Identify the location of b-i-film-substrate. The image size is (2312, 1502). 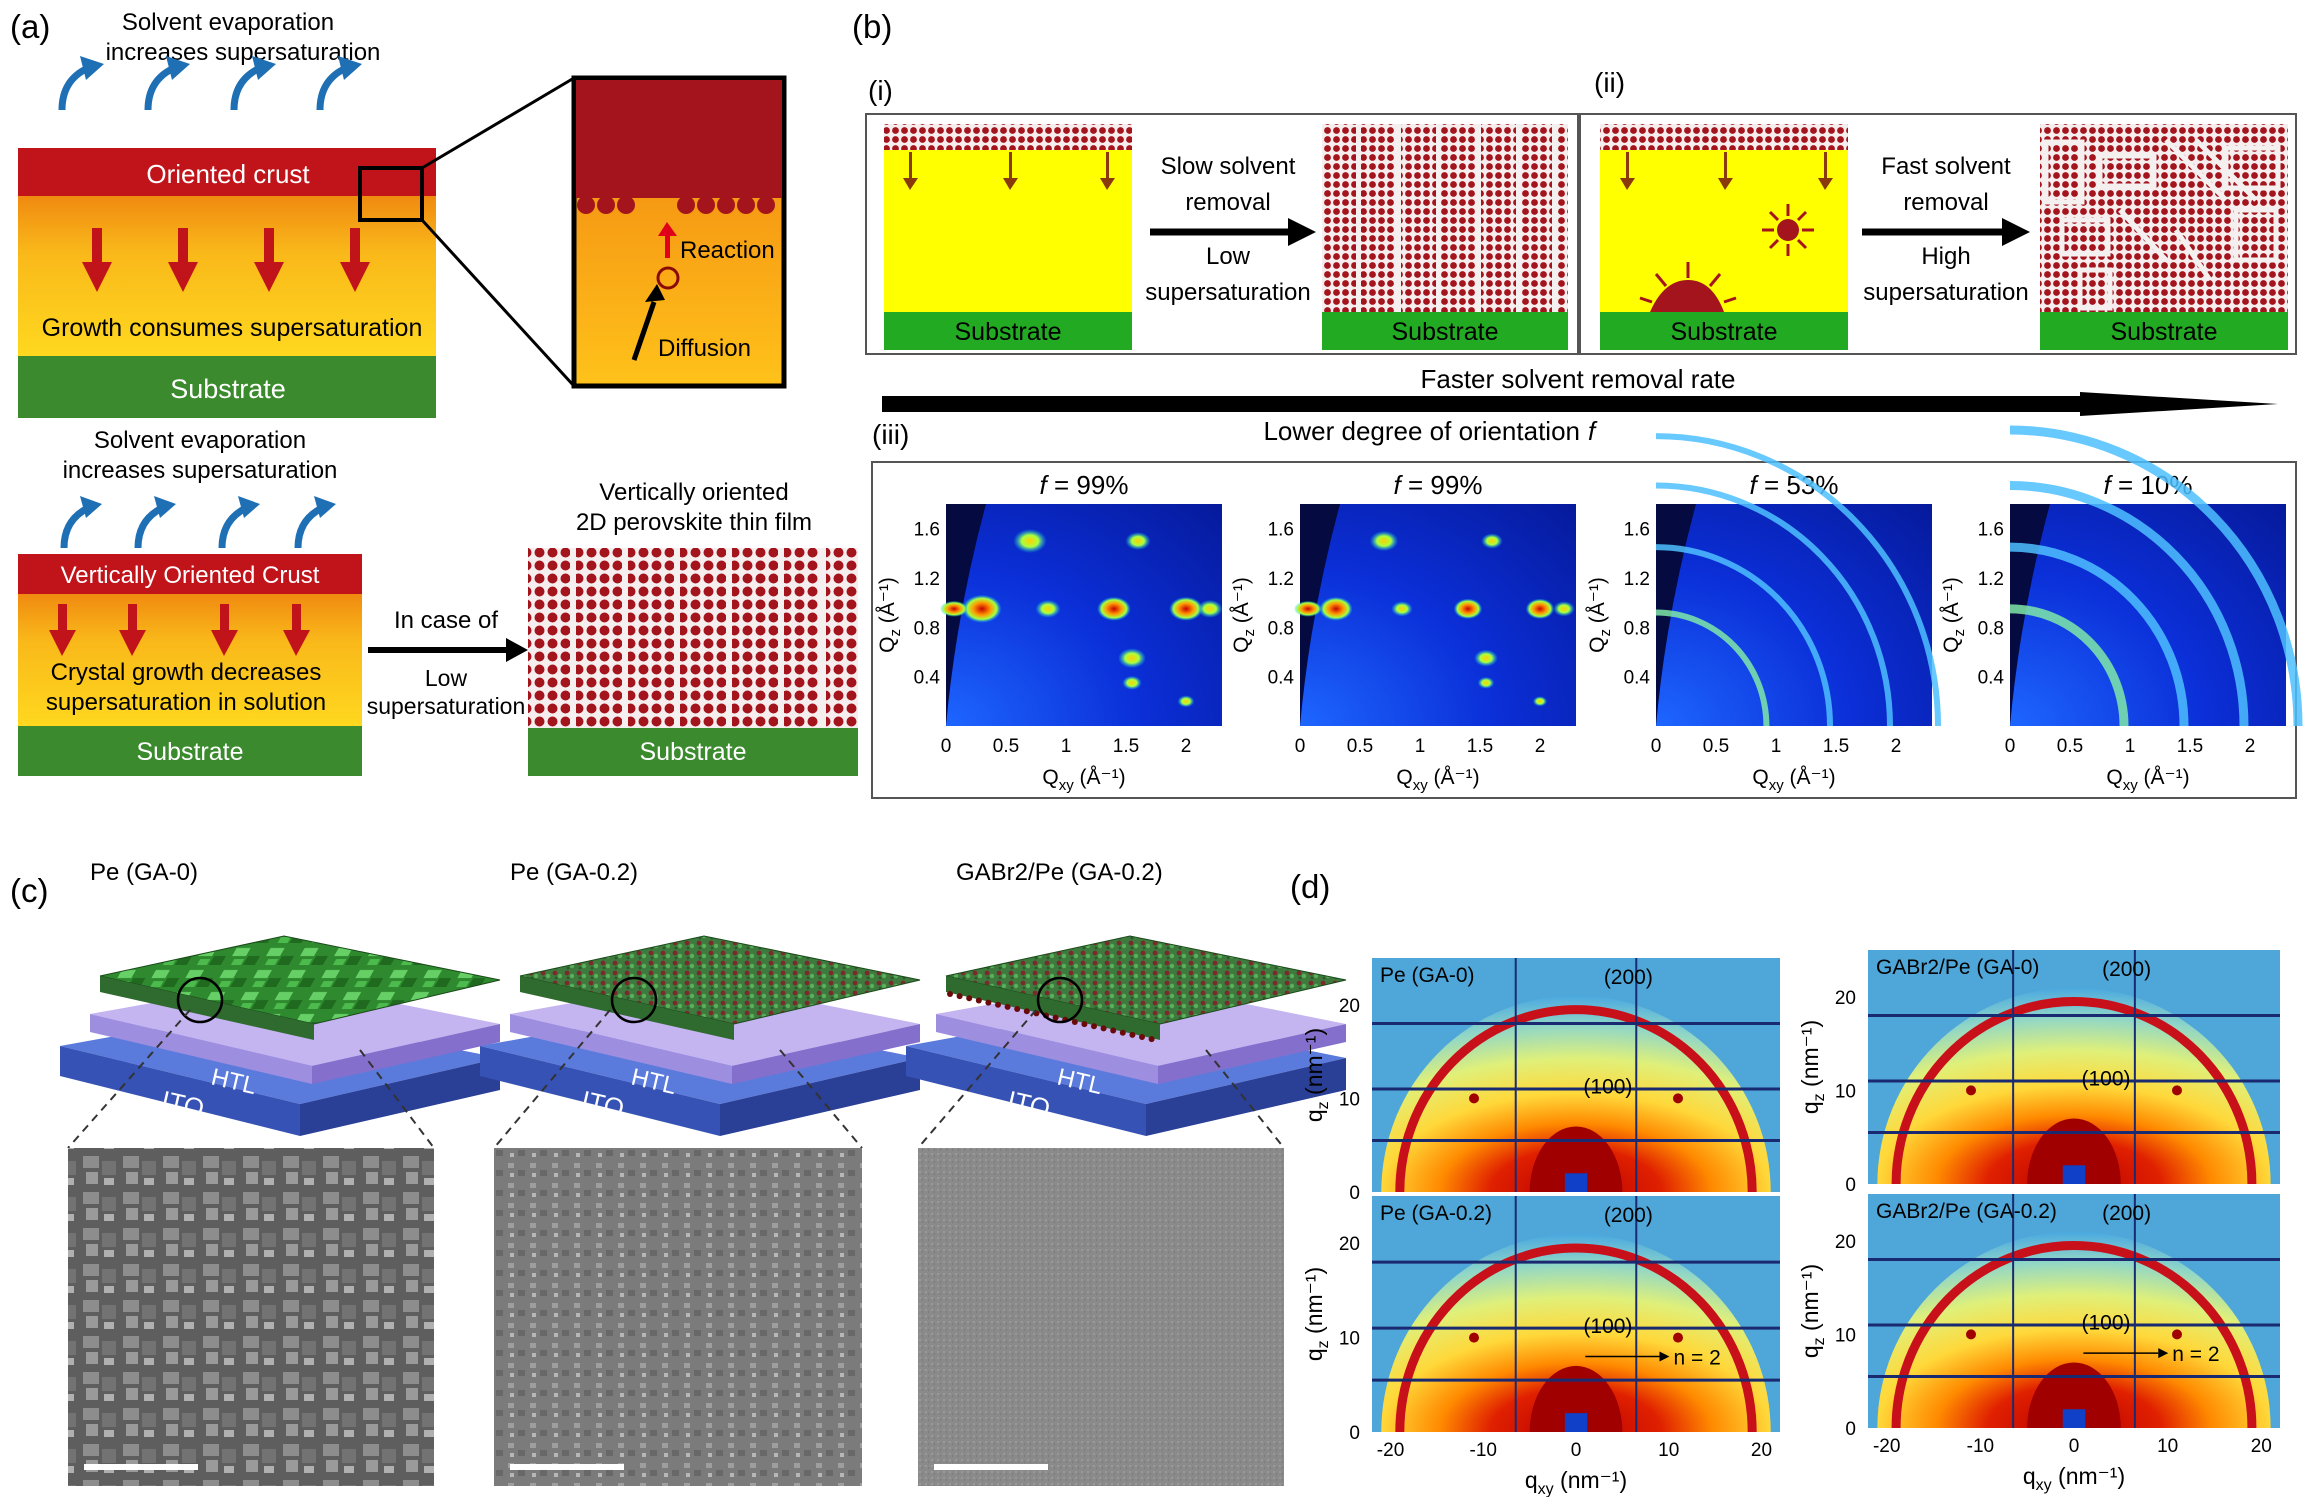
(1445, 331).